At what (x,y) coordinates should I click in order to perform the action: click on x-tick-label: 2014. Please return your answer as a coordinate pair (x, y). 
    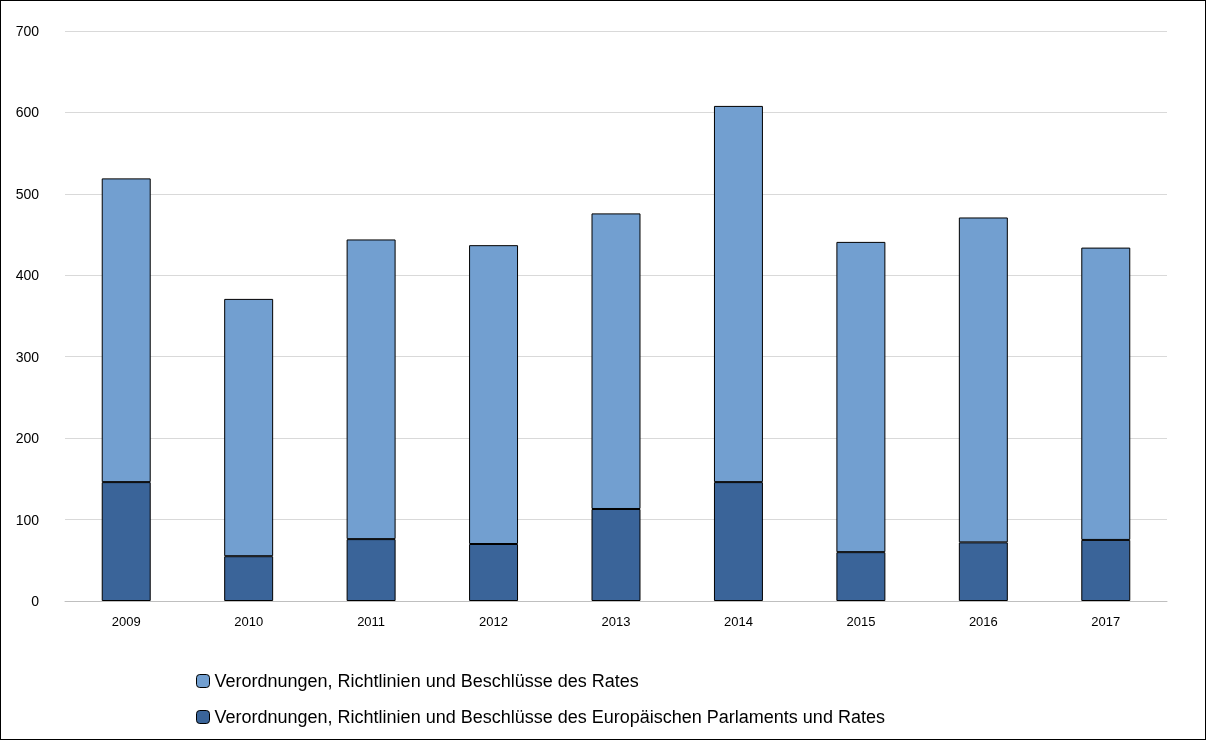
    Looking at the image, I should click on (738, 621).